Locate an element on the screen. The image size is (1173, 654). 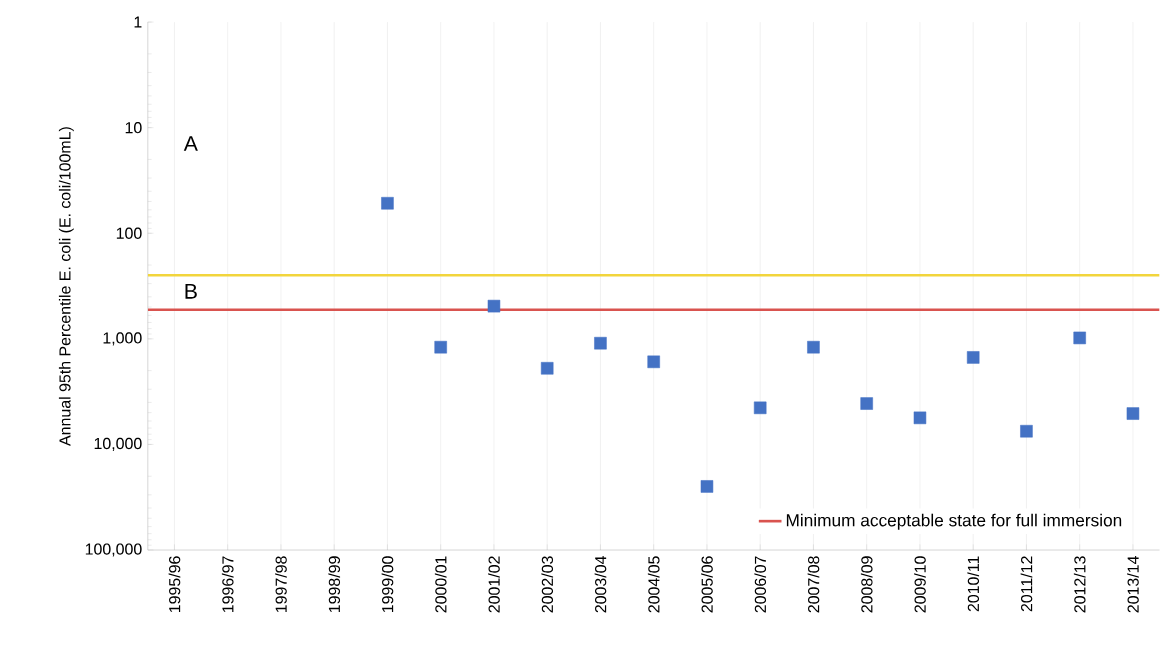
x-tick-label: 1999/00 is located at coordinates (387, 584).